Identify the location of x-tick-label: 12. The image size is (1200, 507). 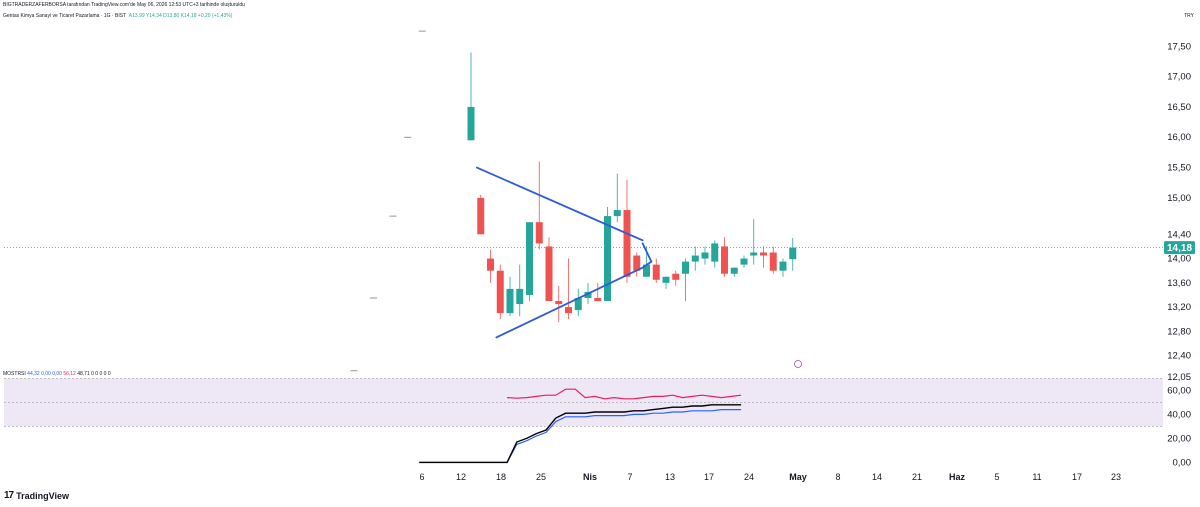
(461, 477).